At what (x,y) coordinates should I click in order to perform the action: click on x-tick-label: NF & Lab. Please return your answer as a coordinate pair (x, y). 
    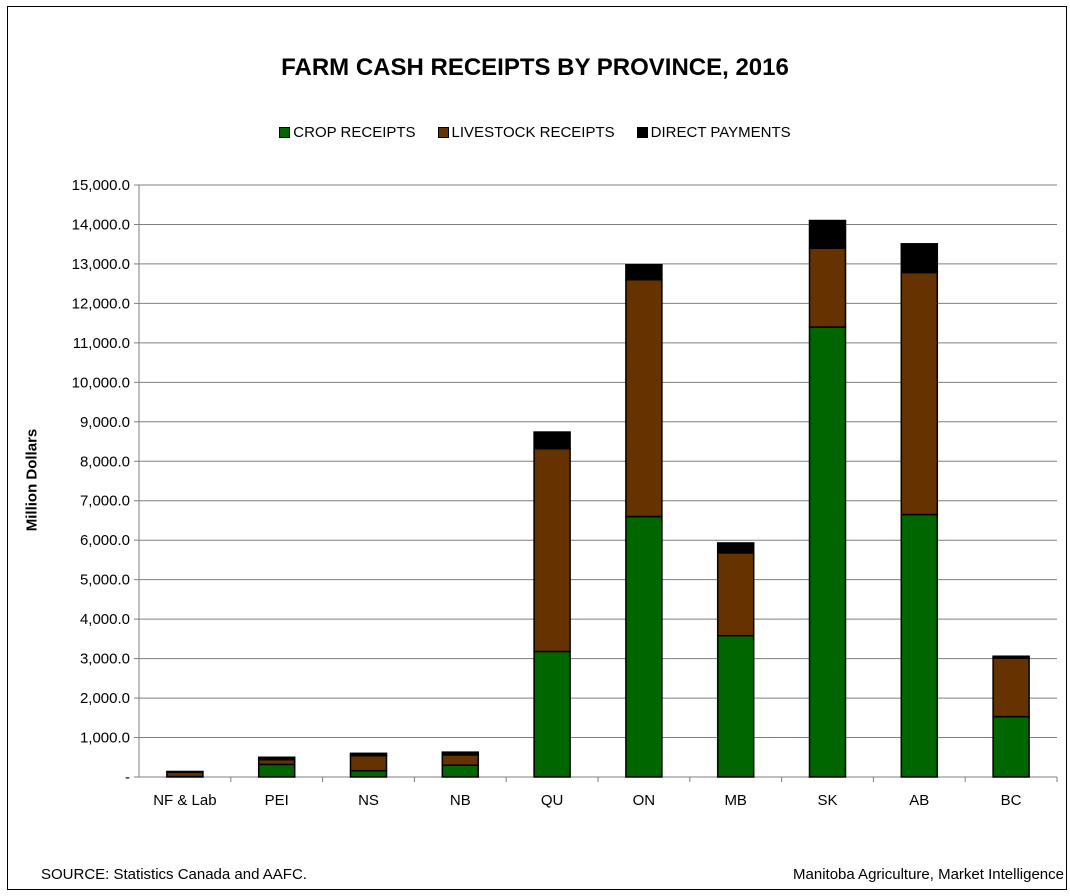
    Looking at the image, I should click on (184, 800).